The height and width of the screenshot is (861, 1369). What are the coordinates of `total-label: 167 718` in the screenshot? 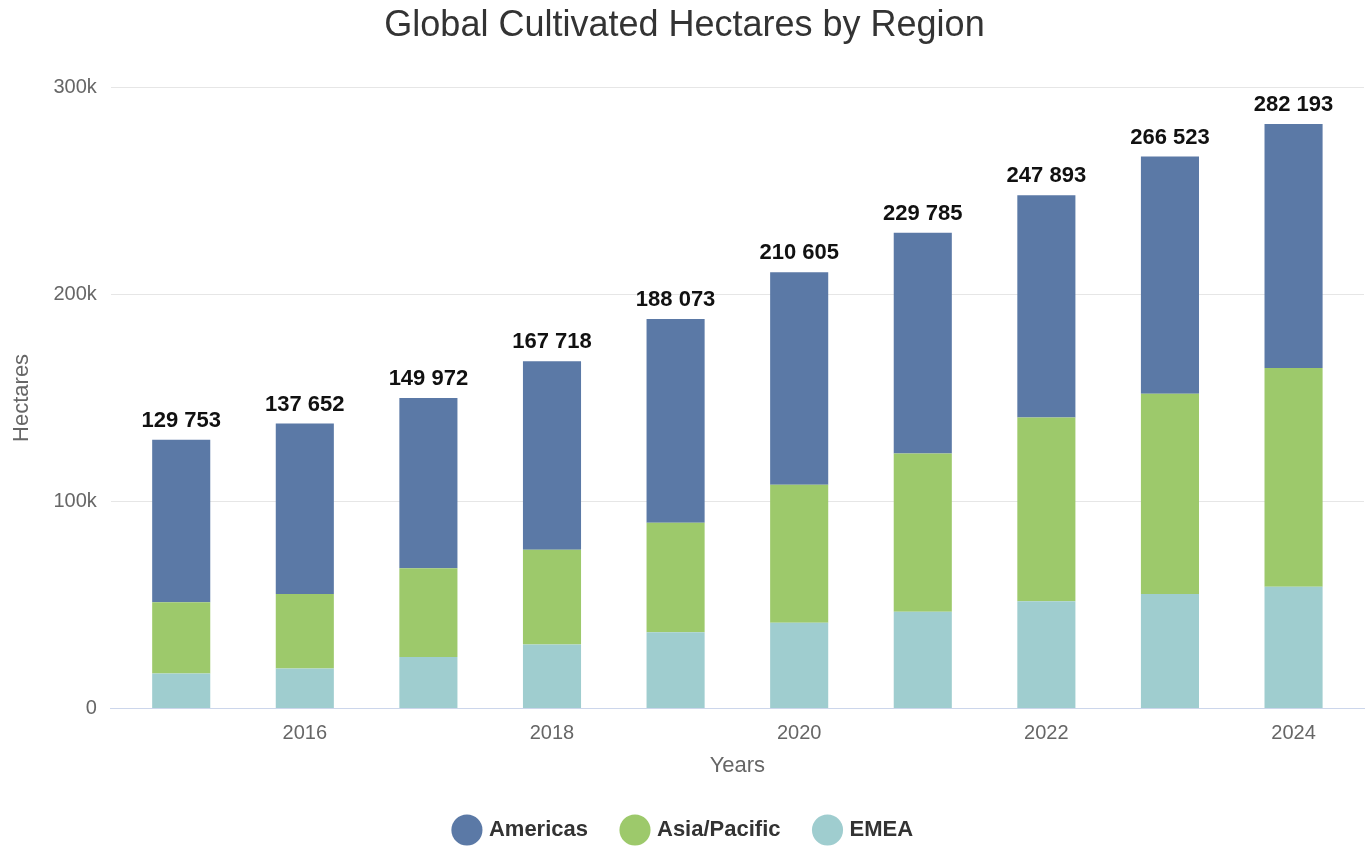 It's located at (552, 341).